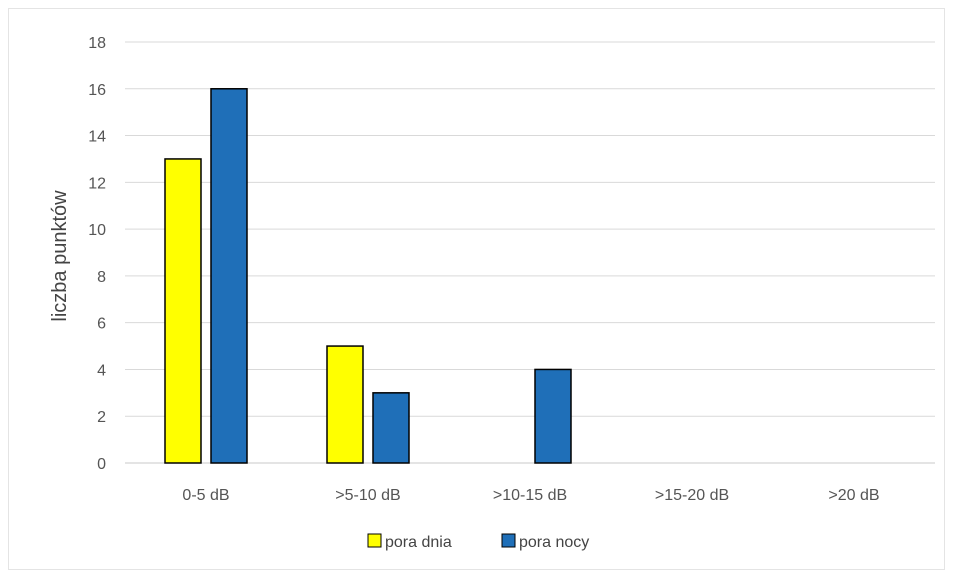 The height and width of the screenshot is (578, 953). Describe the element at coordinates (97, 90) in the screenshot. I see `y-tick-label: 16` at that location.